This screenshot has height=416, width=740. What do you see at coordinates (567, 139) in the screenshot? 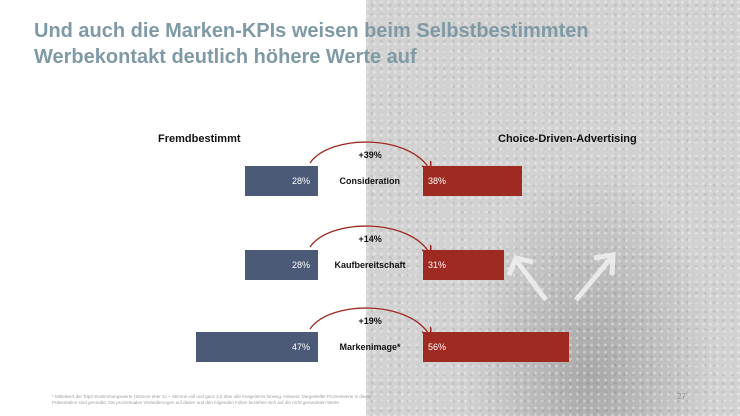
I see `series-label-choice-driven: Choice-Driven-Advertising` at bounding box center [567, 139].